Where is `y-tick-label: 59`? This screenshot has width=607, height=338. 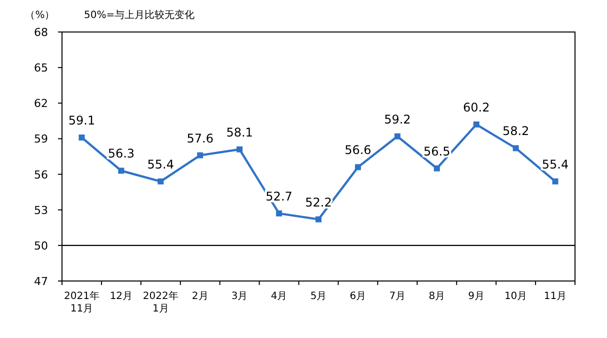 y-tick-label: 59 is located at coordinates (41, 139).